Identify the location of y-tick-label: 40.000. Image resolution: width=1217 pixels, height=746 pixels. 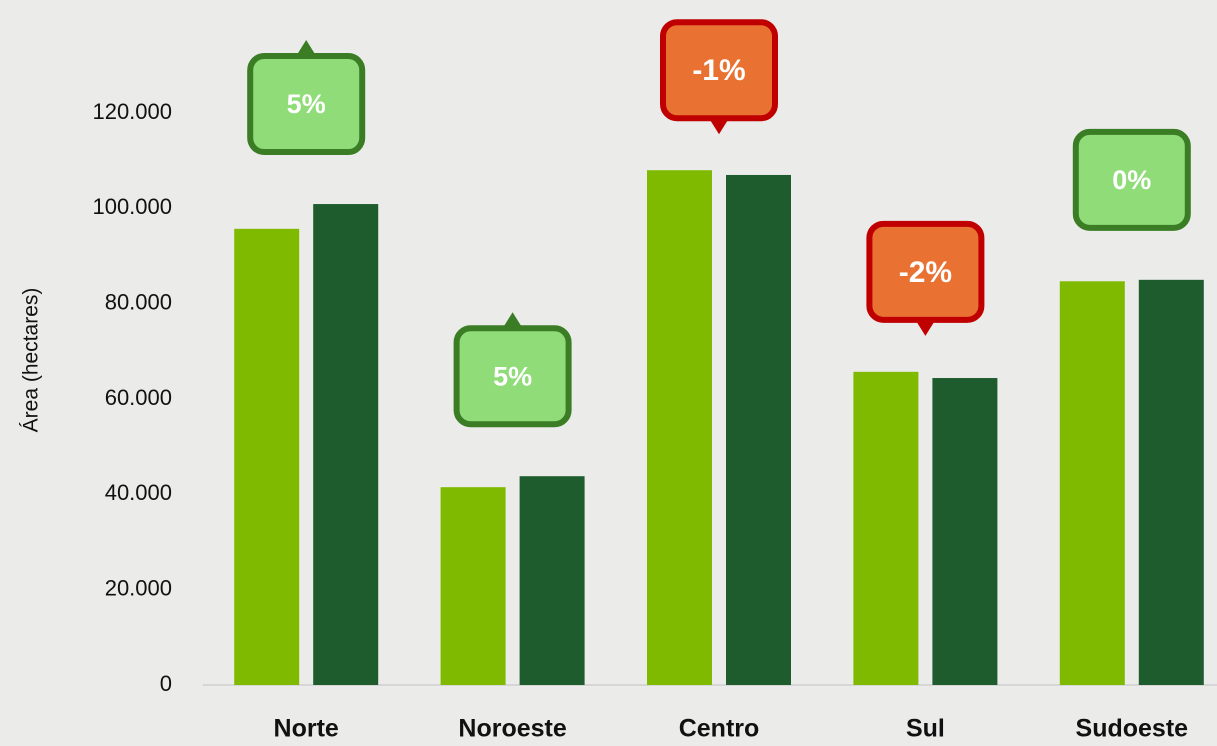
(138, 492).